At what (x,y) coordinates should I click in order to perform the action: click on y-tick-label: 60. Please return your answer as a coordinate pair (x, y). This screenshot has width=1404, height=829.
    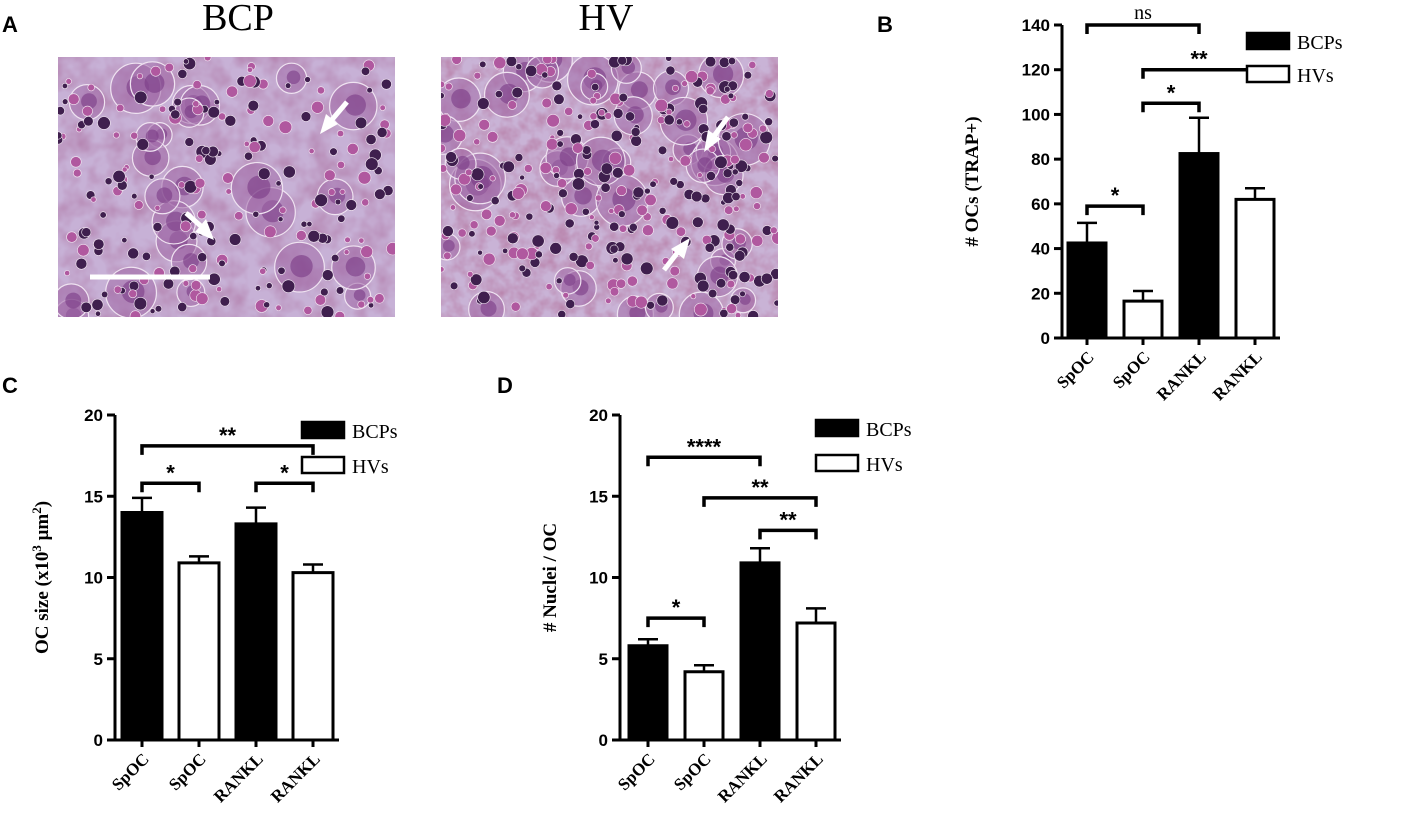
    Looking at the image, I should click on (1040, 204).